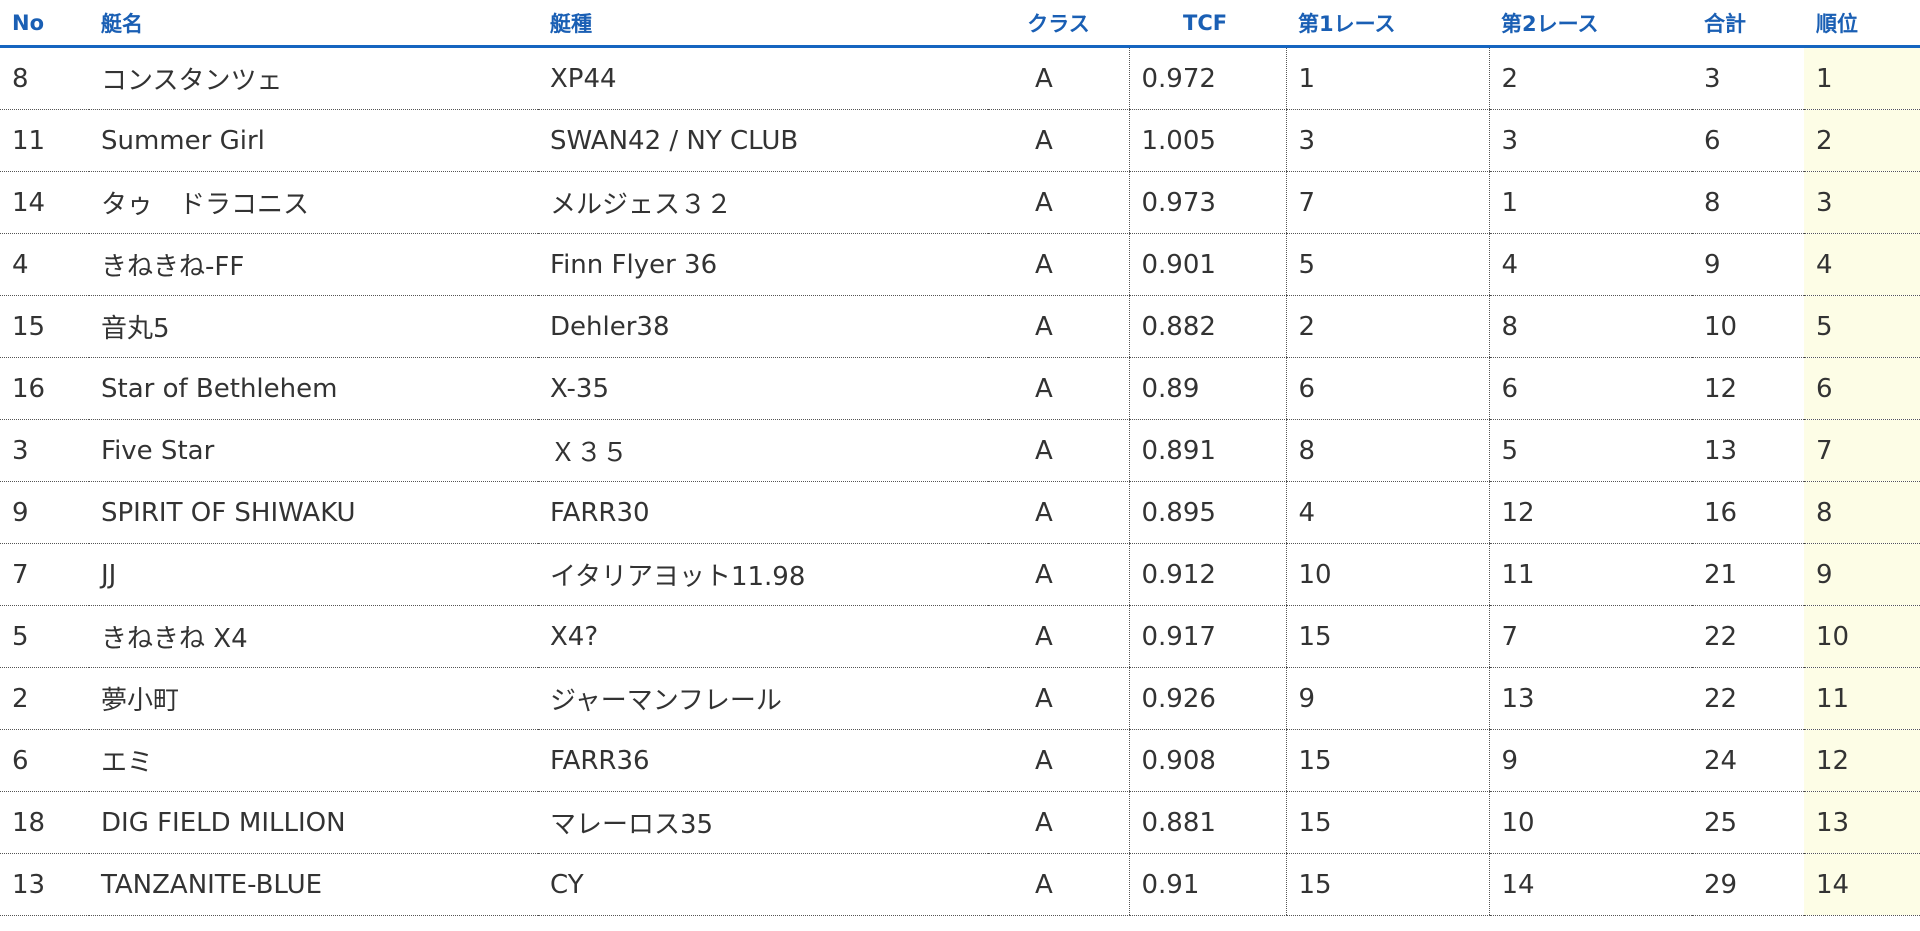  Describe the element at coordinates (960, 264) in the screenshot. I see `table-row: 4 きねきね-FF Finn Flyer 36 A 0.901 5 4 9 4` at that location.